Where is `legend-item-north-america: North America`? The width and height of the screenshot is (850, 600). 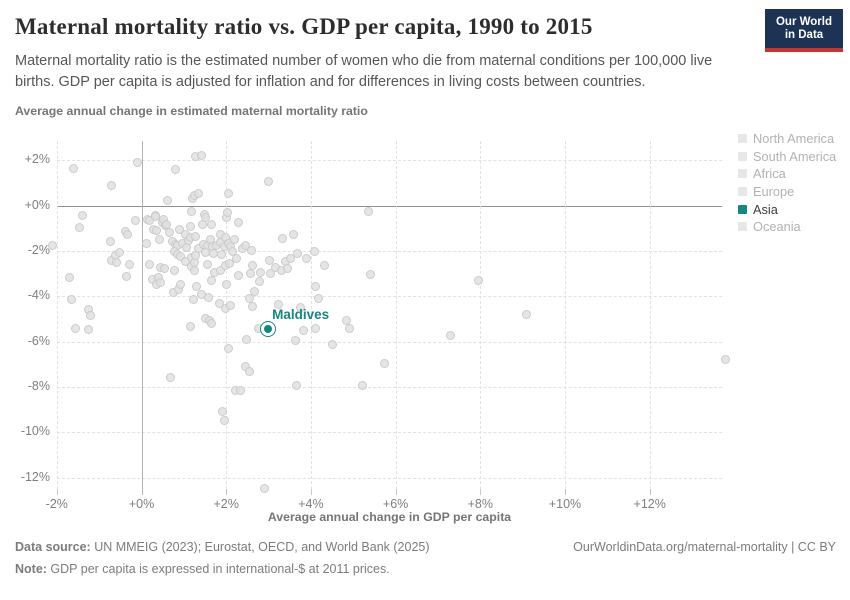 legend-item-north-america: North America is located at coordinates (787, 139).